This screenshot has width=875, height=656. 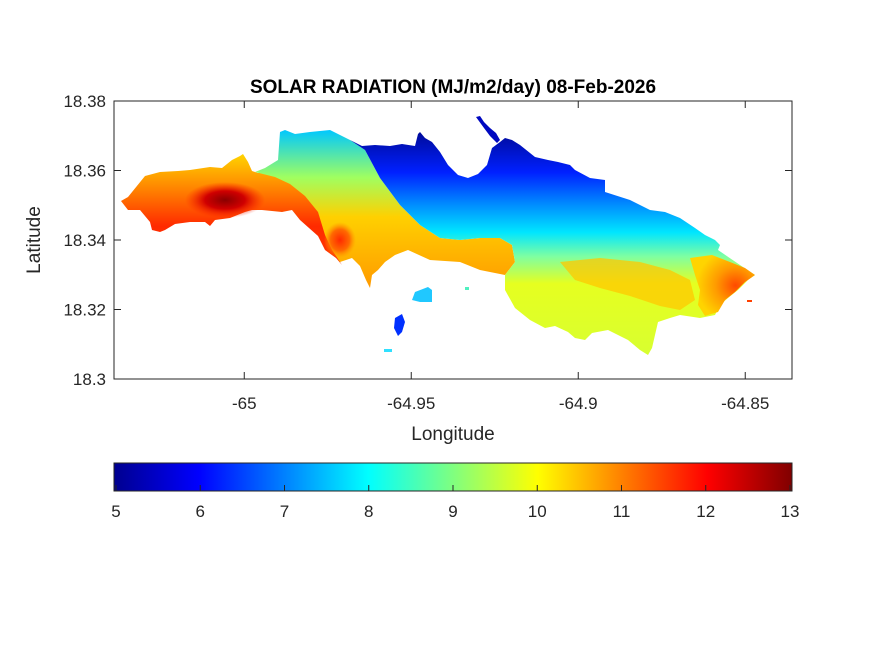 What do you see at coordinates (627, 284) in the screenshot?
I see `map-region-southeast` at bounding box center [627, 284].